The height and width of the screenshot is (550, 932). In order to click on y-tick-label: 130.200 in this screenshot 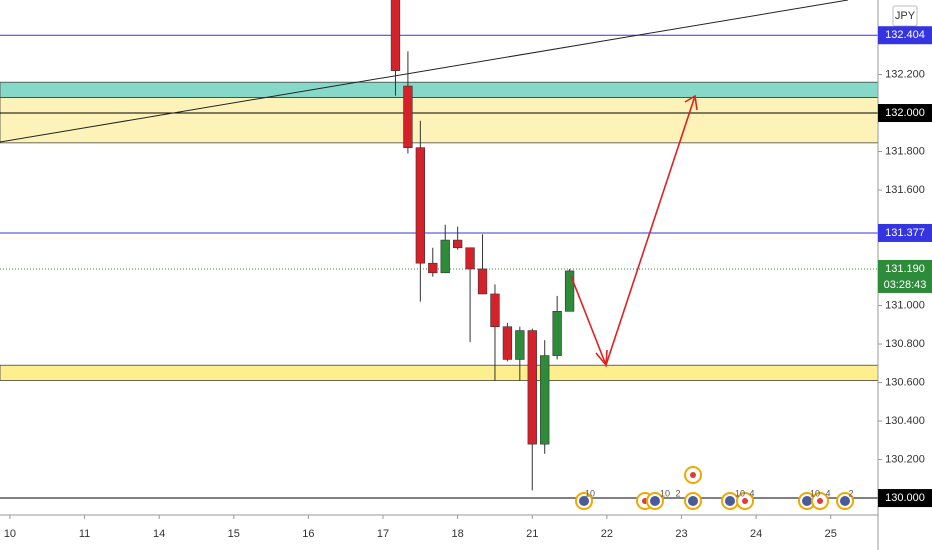, I will do `click(905, 459)`.